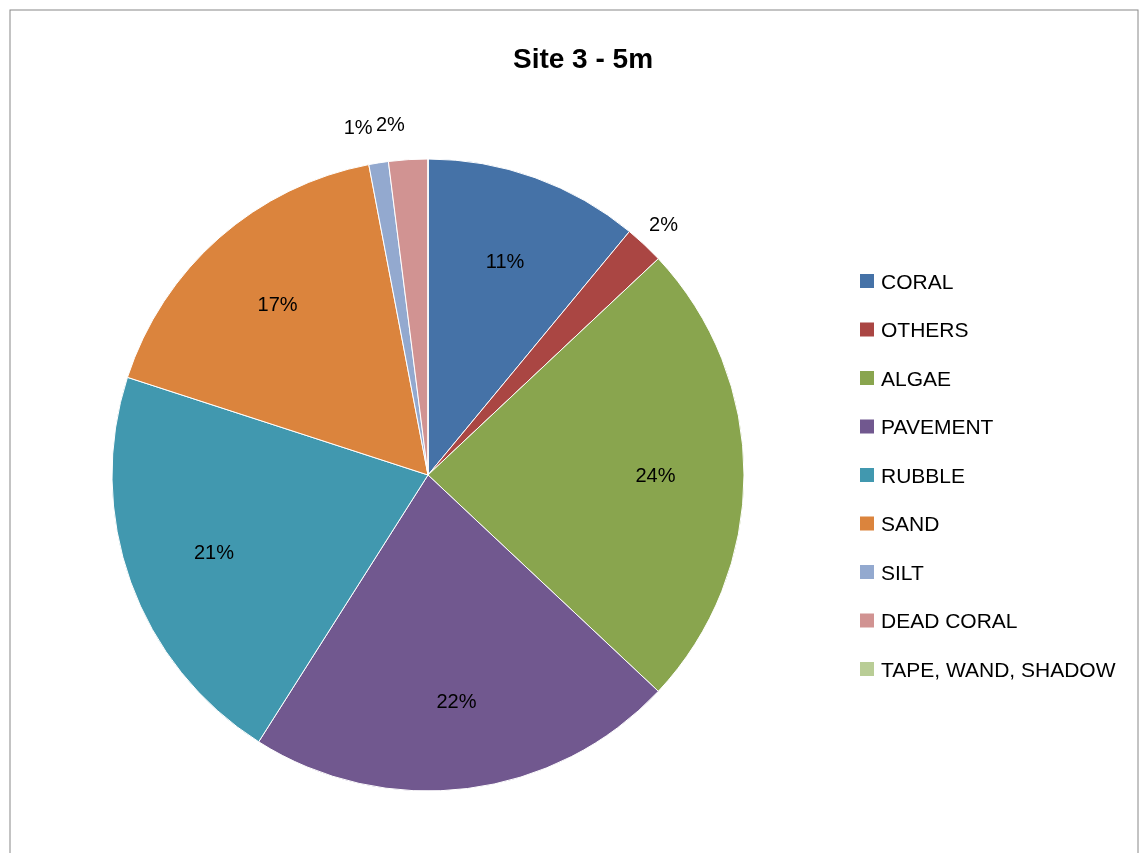 This screenshot has width=1148, height=861. Describe the element at coordinates (998, 669) in the screenshot. I see `legend-label: TAPE, WAND, SHADOW` at that location.